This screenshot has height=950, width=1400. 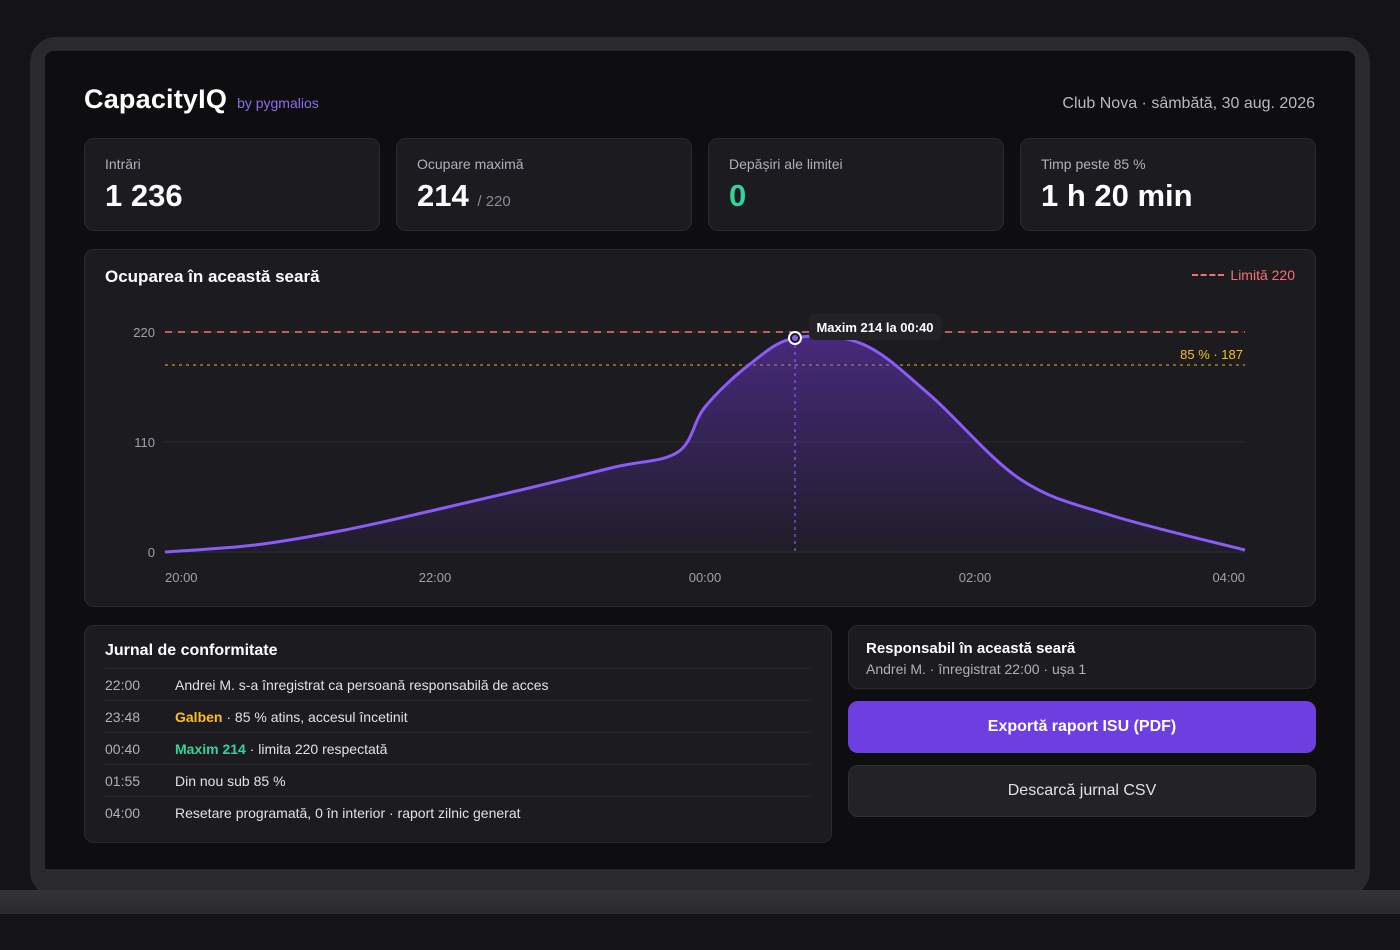 I want to click on app-name: CapacityIQ, so click(x=156, y=99).